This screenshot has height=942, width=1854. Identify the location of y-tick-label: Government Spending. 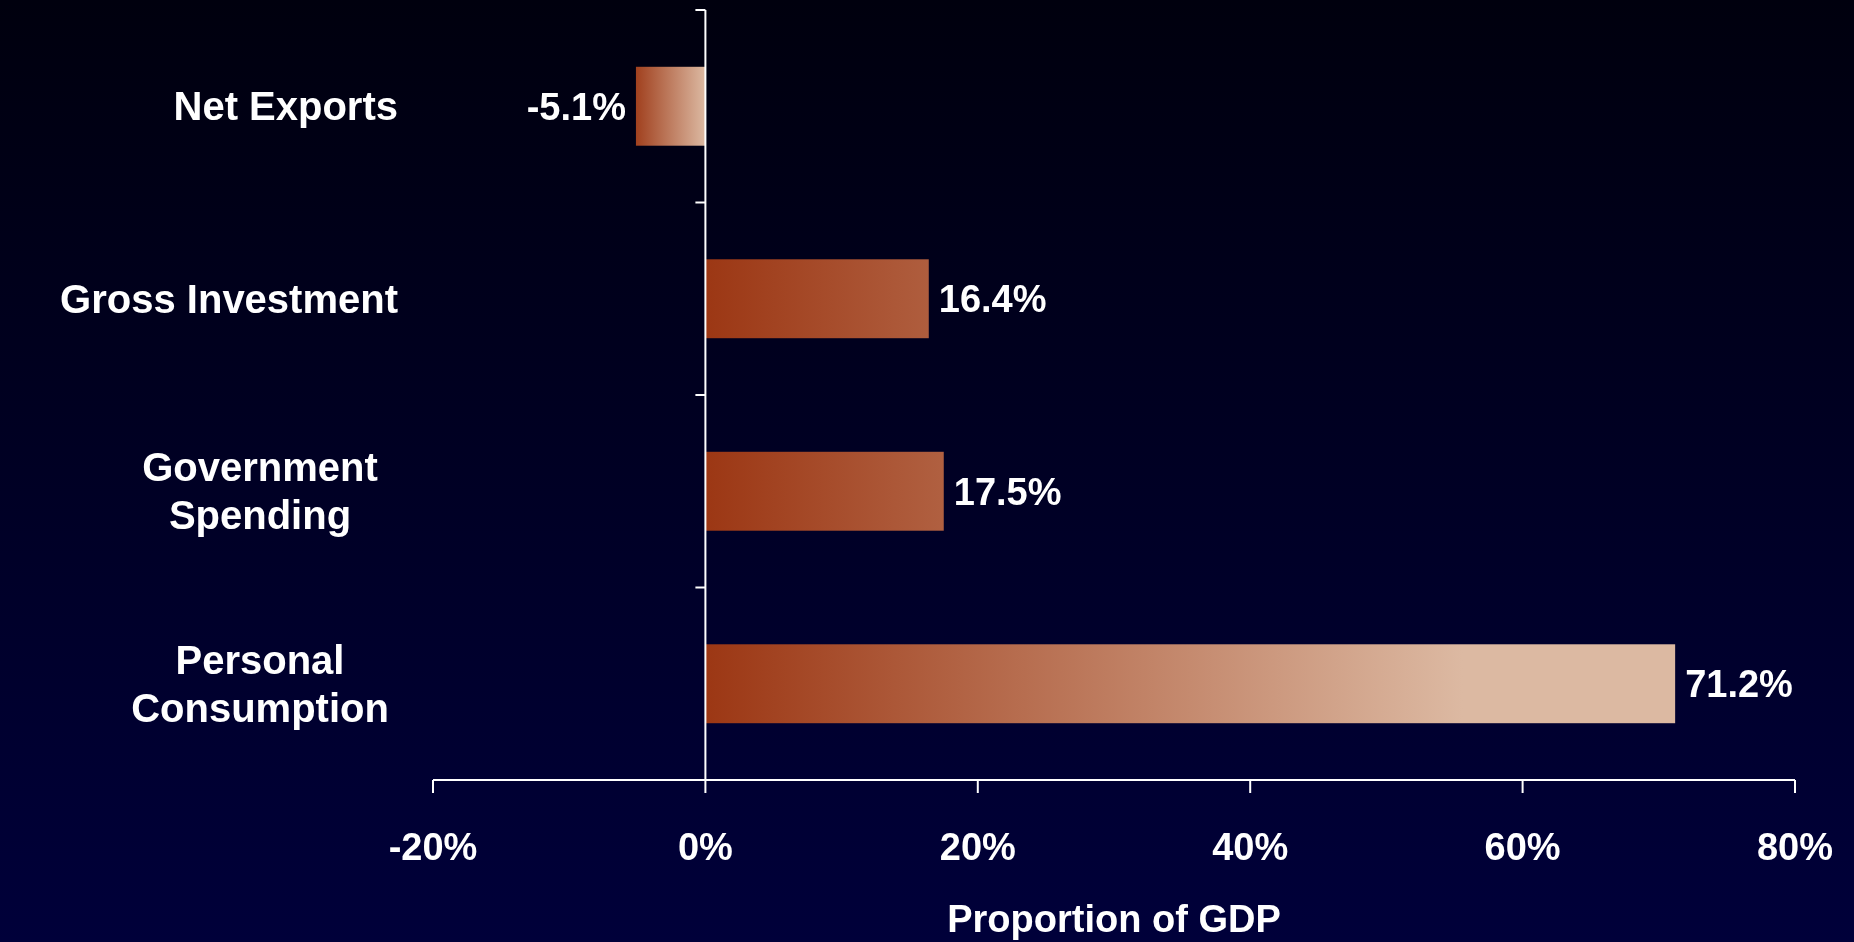
(260, 491).